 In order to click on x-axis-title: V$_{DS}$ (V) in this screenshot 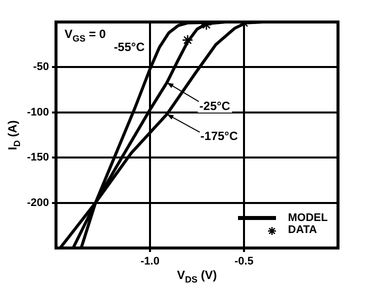, I will do `click(197, 276)`.